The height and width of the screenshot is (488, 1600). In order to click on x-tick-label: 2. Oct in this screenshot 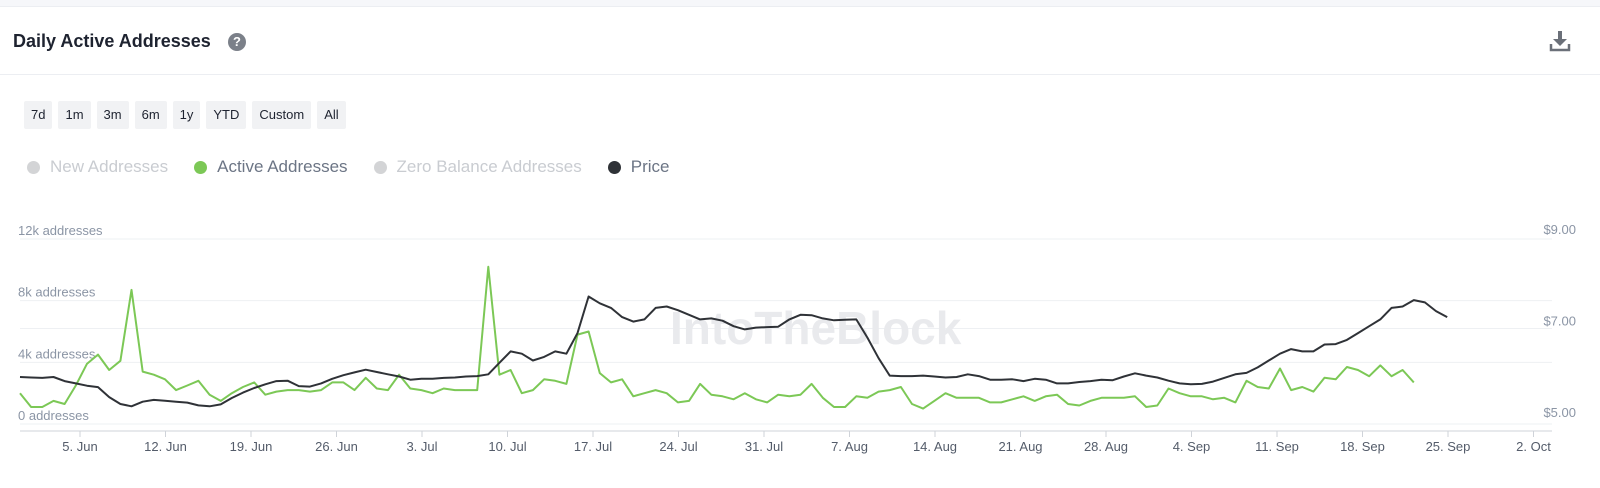, I will do `click(1533, 446)`.